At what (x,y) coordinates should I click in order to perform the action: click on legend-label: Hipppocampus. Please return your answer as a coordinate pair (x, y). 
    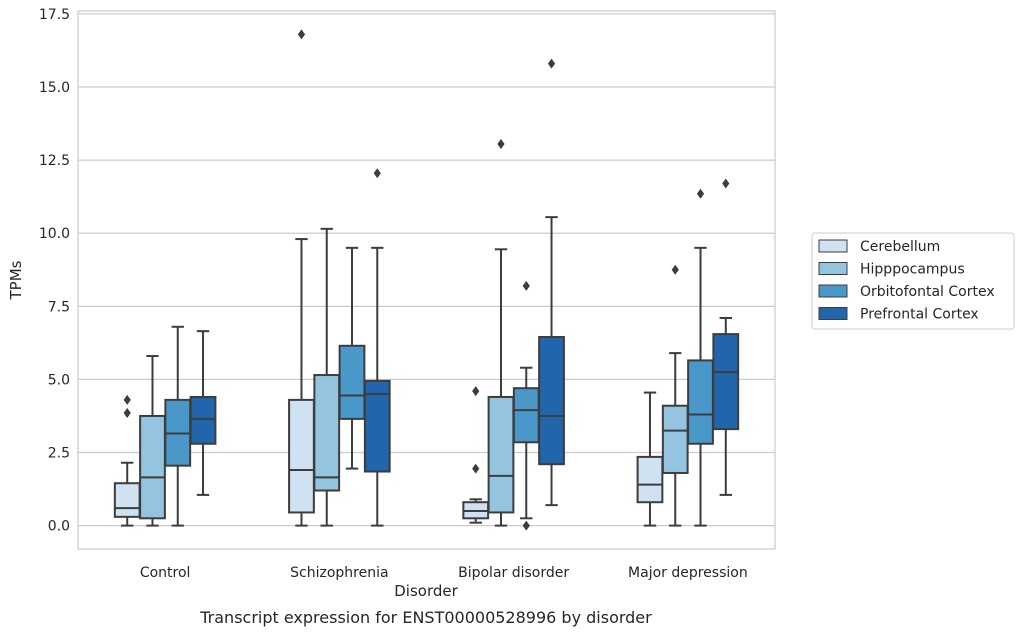
    Looking at the image, I should click on (912, 270).